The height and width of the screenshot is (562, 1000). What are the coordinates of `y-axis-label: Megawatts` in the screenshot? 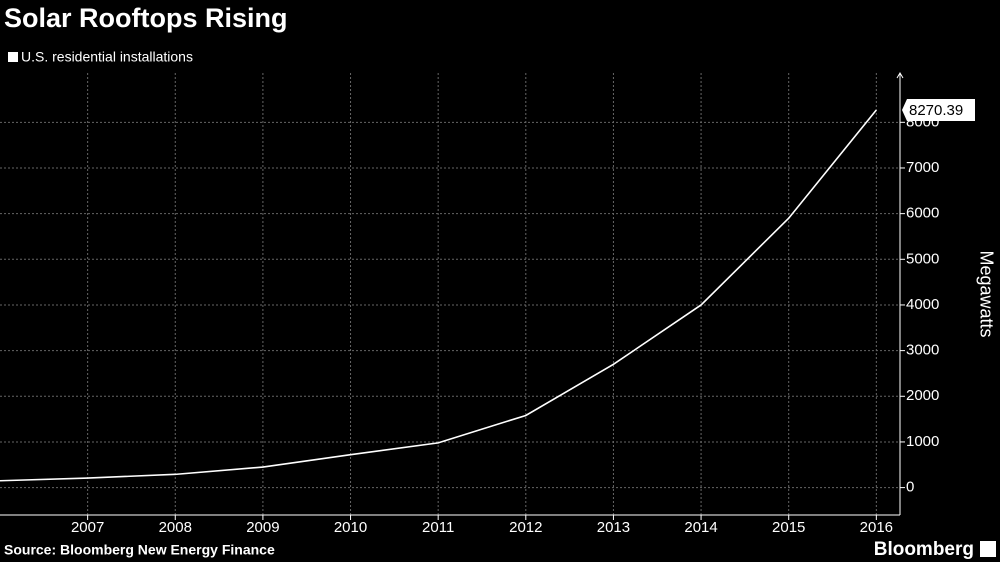 It's located at (986, 293).